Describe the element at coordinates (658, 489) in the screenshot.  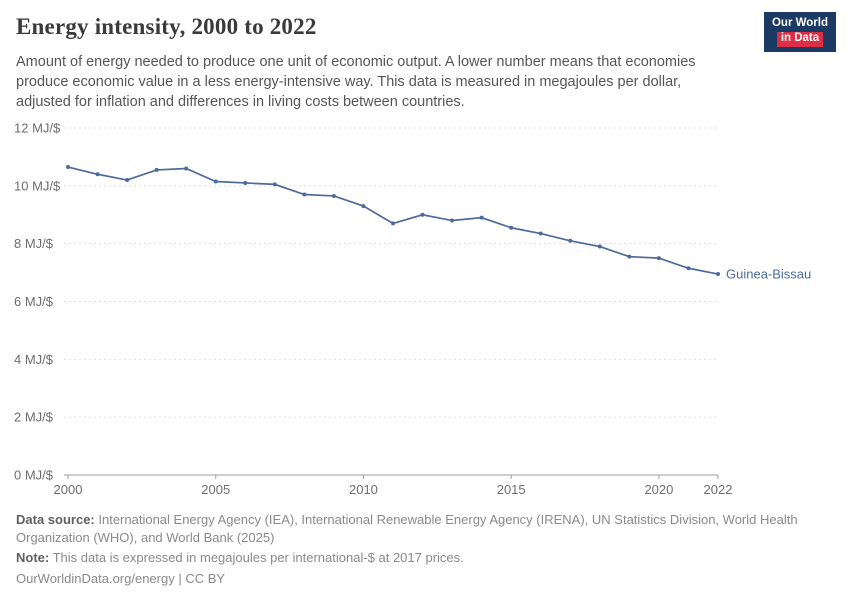
I see `x-axis-tick-label: 2020` at that location.